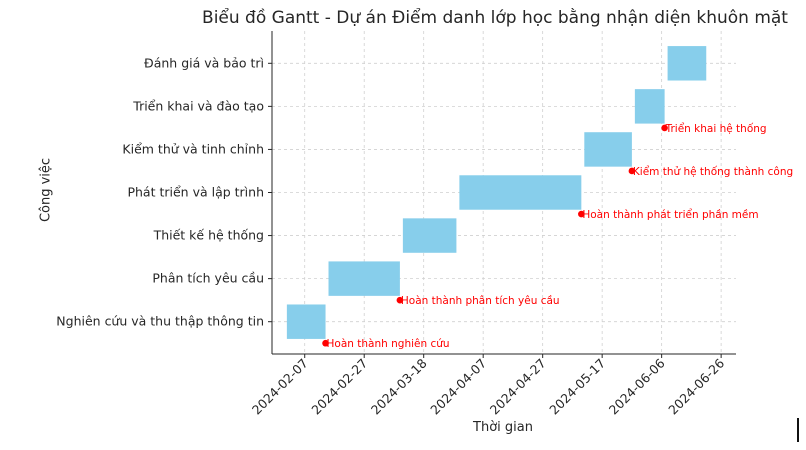 The width and height of the screenshot is (806, 450). What do you see at coordinates (637, 386) in the screenshot?
I see `x-tick-label: 2024-06-06` at bounding box center [637, 386].